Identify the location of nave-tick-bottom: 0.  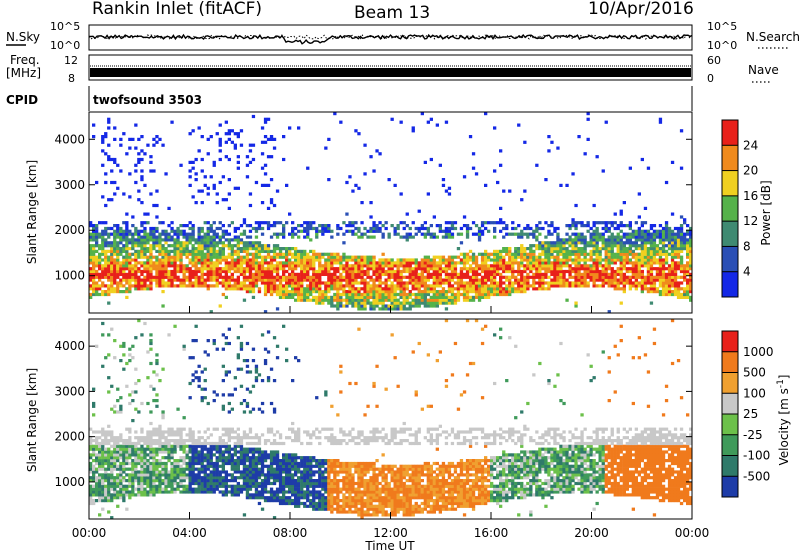
(710, 78).